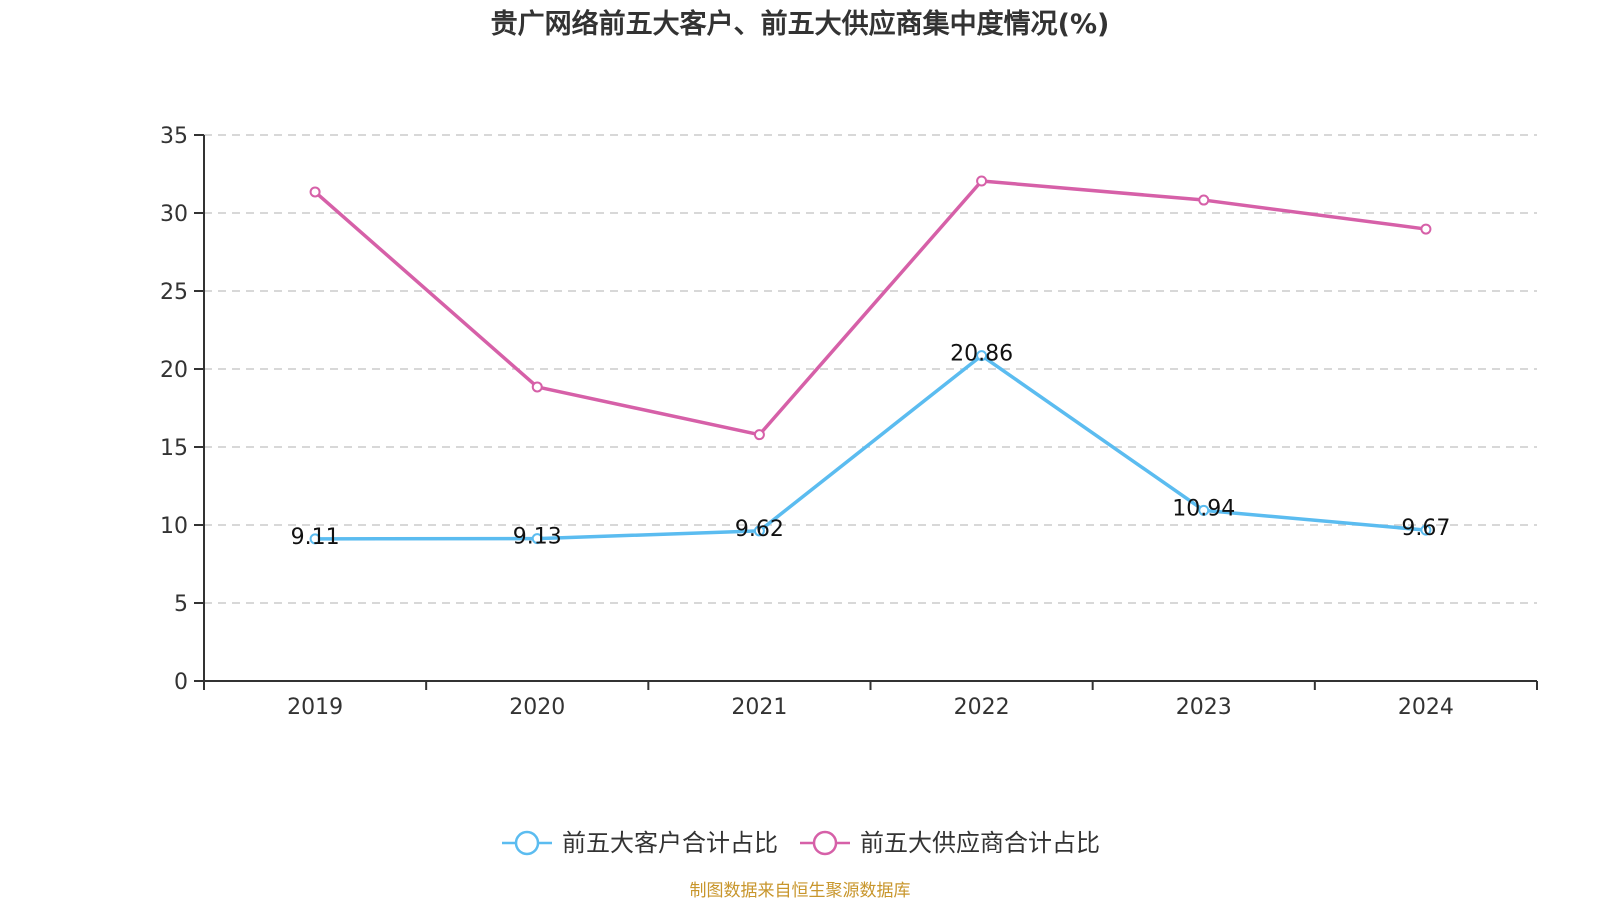 The width and height of the screenshot is (1600, 900). I want to click on legend-label-customers: 前五大客户合计占比, so click(670, 843).